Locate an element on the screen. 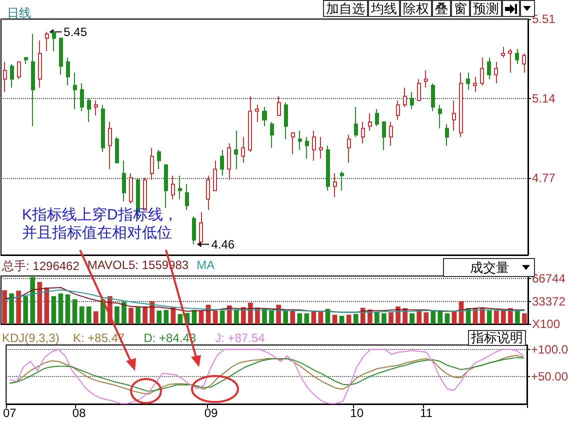 This screenshot has width=571, height=421. x-tick-label: 11 is located at coordinates (426, 413).